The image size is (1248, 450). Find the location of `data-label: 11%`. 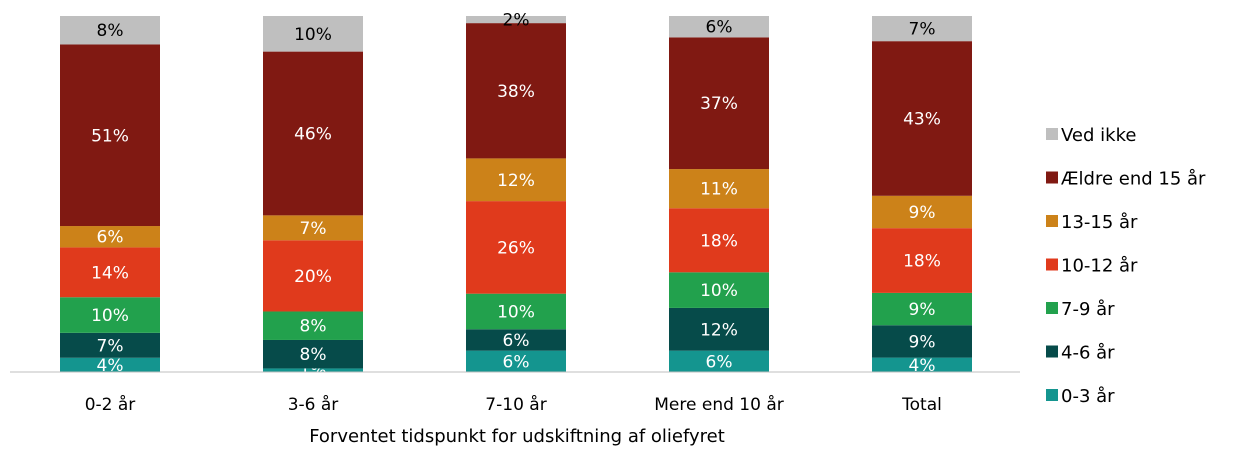

data-label: 11% is located at coordinates (719, 190).